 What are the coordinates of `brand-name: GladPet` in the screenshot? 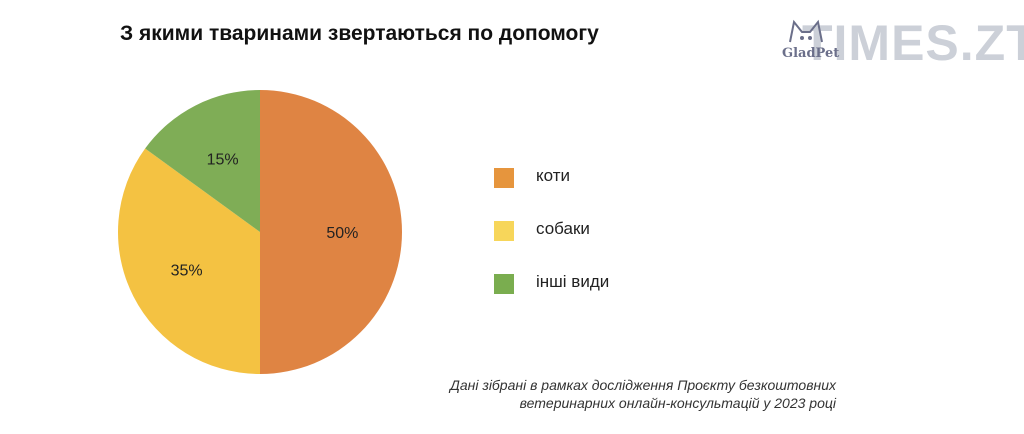 It's located at (811, 53).